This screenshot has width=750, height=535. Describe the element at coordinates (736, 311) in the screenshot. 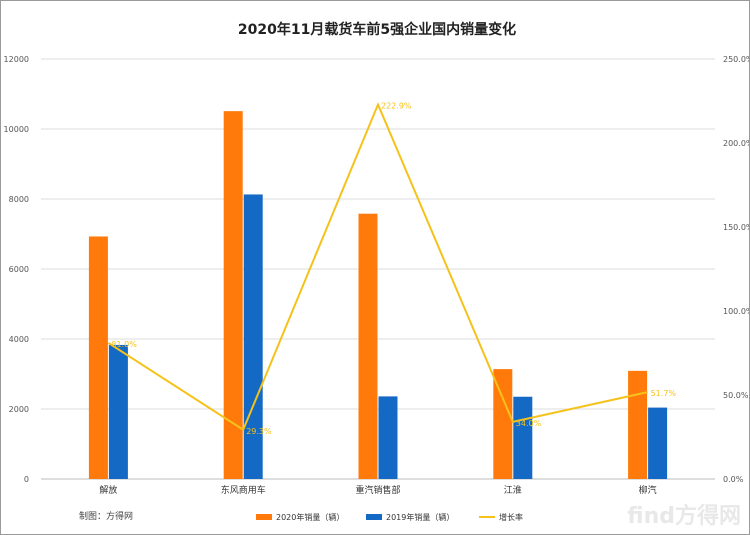

I see `y-right-tick-label: 100.0%` at that location.